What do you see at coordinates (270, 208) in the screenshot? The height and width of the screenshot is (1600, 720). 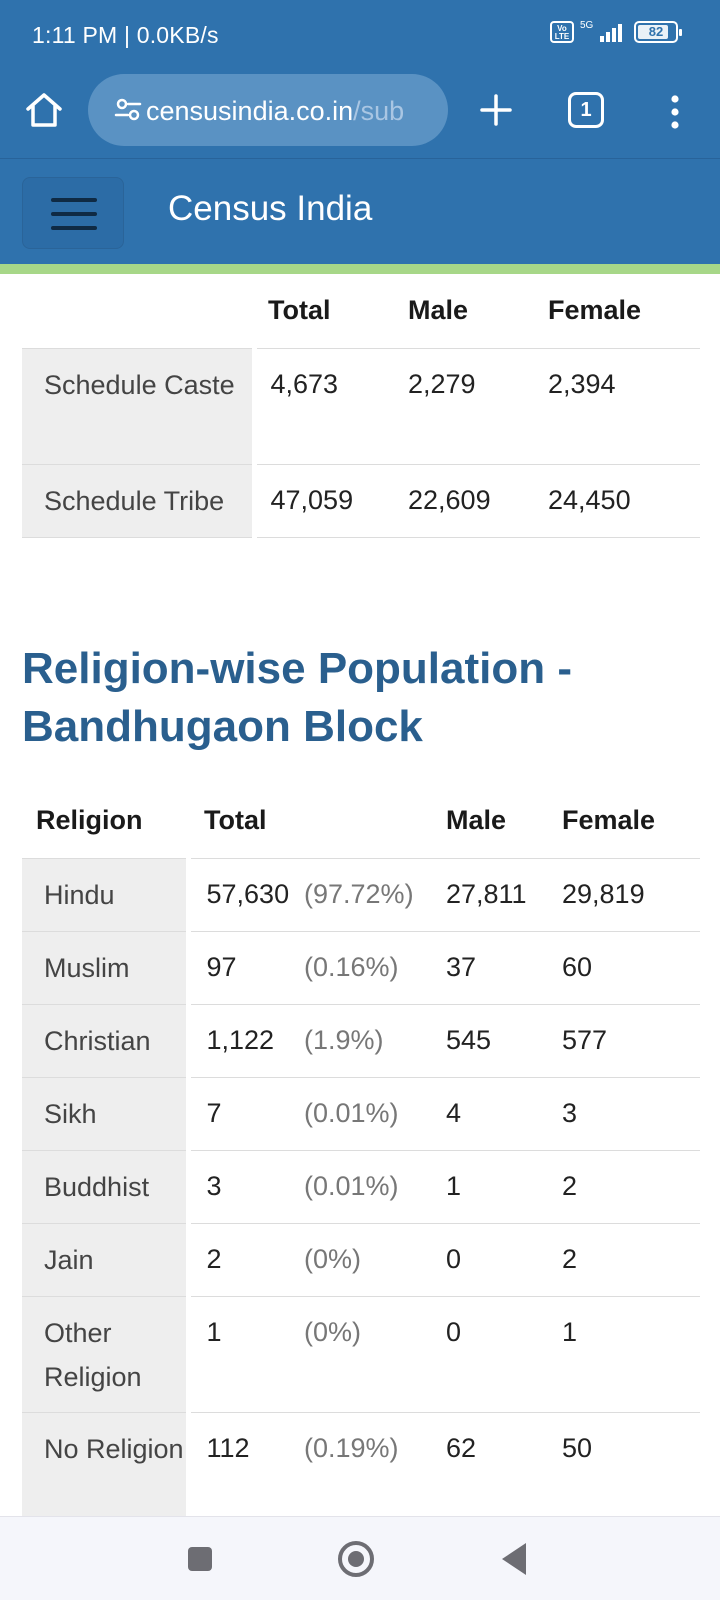 I see `site-brand: Census India` at bounding box center [270, 208].